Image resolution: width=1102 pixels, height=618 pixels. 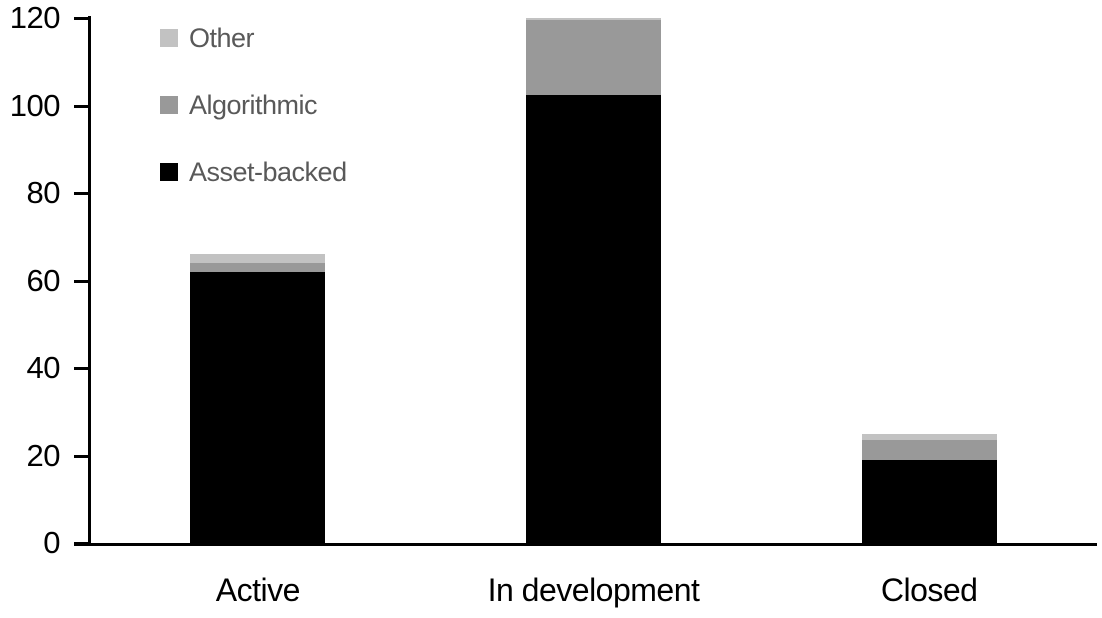 What do you see at coordinates (43, 367) in the screenshot?
I see `y-tick-label-40: 40` at bounding box center [43, 367].